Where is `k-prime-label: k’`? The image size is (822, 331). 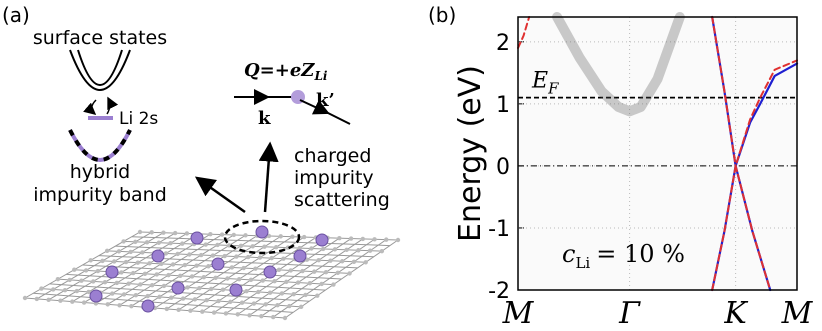
k-prime-label: k’ is located at coordinates (325, 100).